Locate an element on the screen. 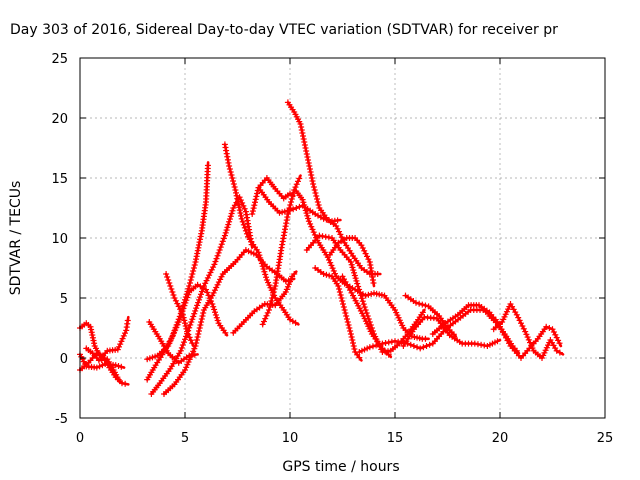  y-tick-label: 25 is located at coordinates (59, 59).